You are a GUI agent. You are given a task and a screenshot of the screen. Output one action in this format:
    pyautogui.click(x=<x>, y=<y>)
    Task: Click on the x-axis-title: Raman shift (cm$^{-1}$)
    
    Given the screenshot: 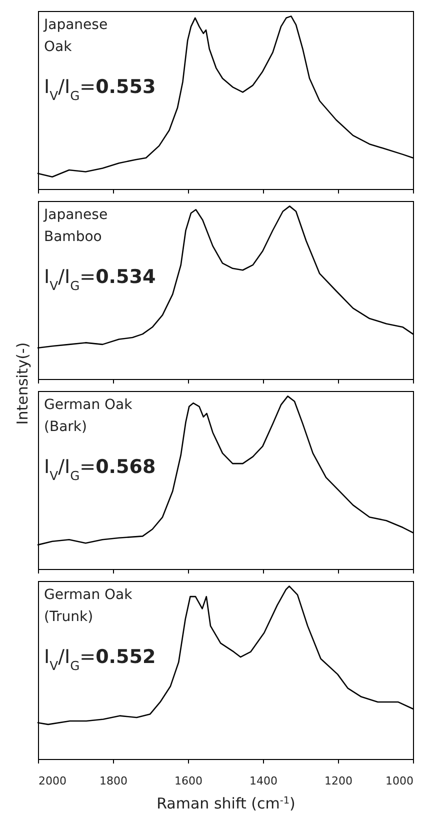 What is the action you would take?
    pyautogui.click(x=226, y=803)
    